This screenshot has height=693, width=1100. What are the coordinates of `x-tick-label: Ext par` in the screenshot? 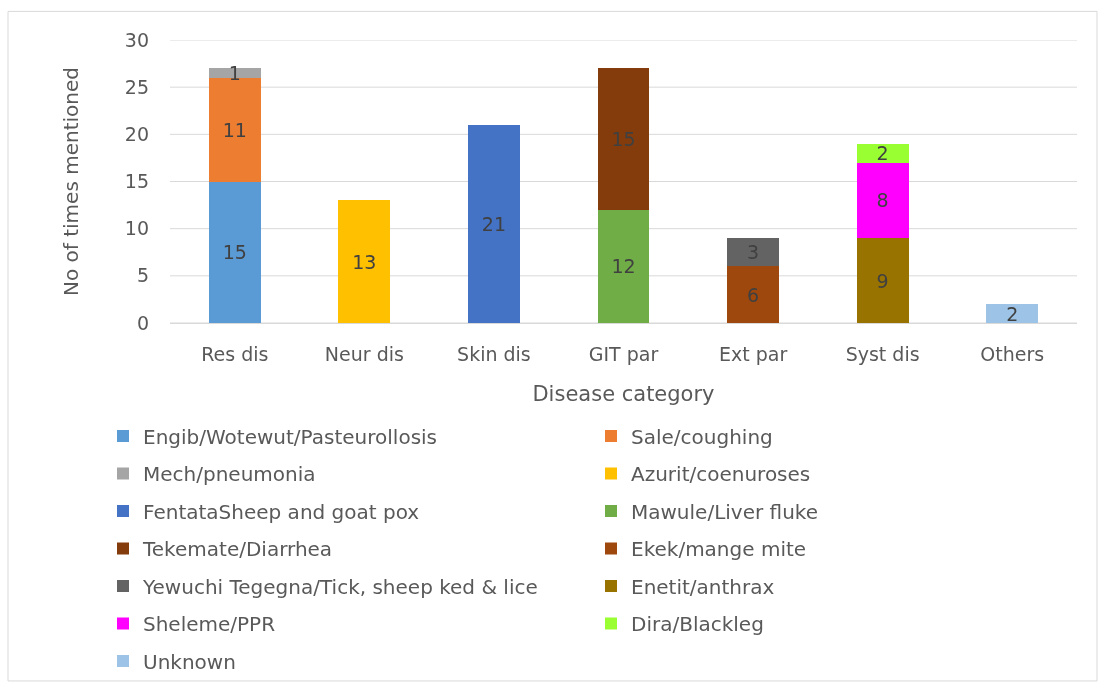 It's located at (753, 353).